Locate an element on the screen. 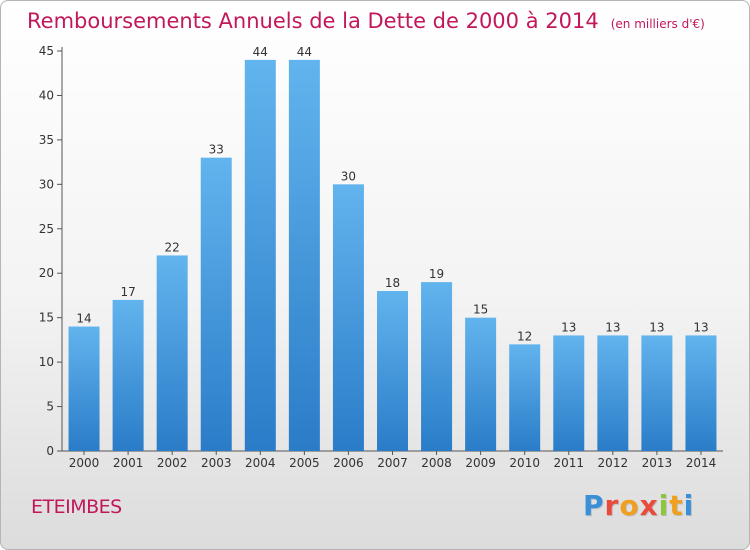 The height and width of the screenshot is (550, 750). x-tick-label: 2000 is located at coordinates (84, 463).